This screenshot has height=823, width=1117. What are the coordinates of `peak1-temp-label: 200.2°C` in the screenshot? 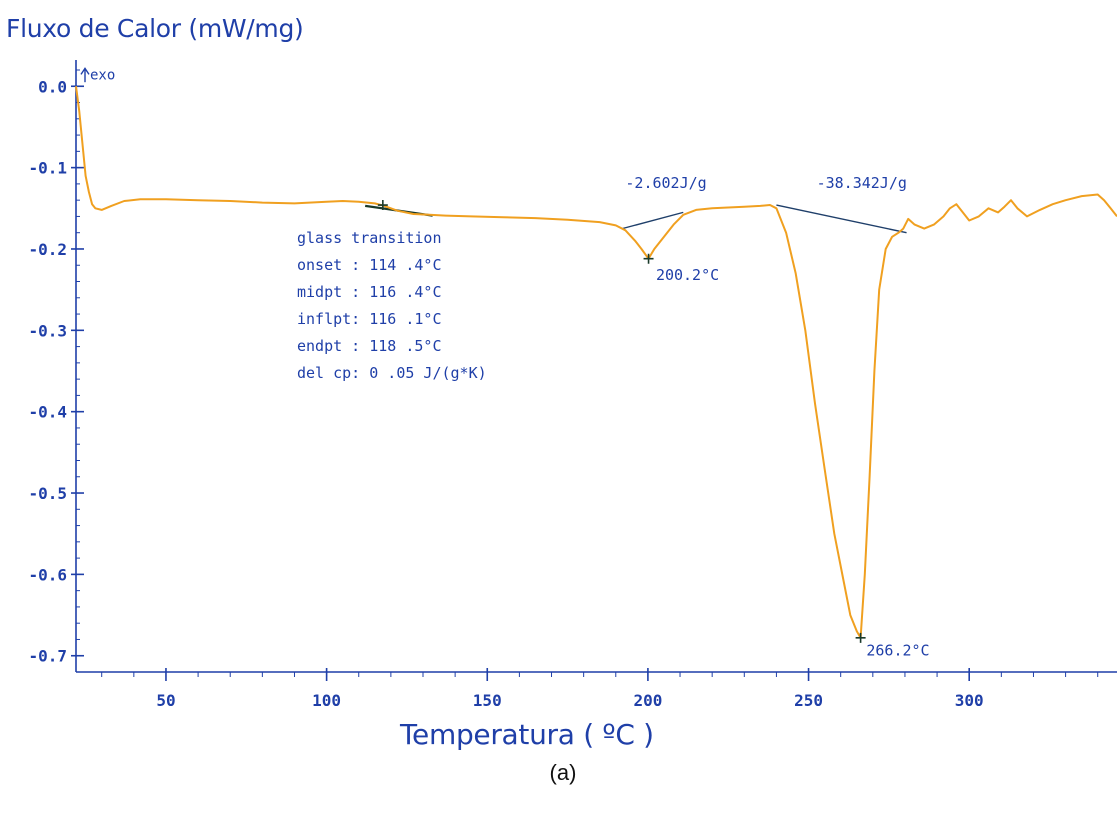 It's located at (687, 275).